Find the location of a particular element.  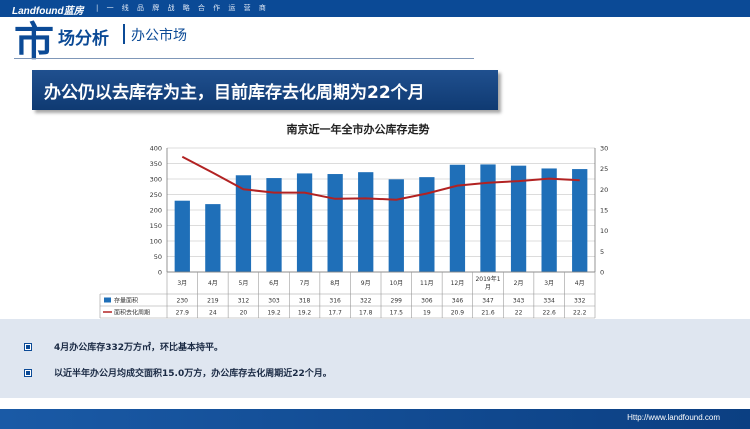

y-tick-label: 0 is located at coordinates (160, 273).